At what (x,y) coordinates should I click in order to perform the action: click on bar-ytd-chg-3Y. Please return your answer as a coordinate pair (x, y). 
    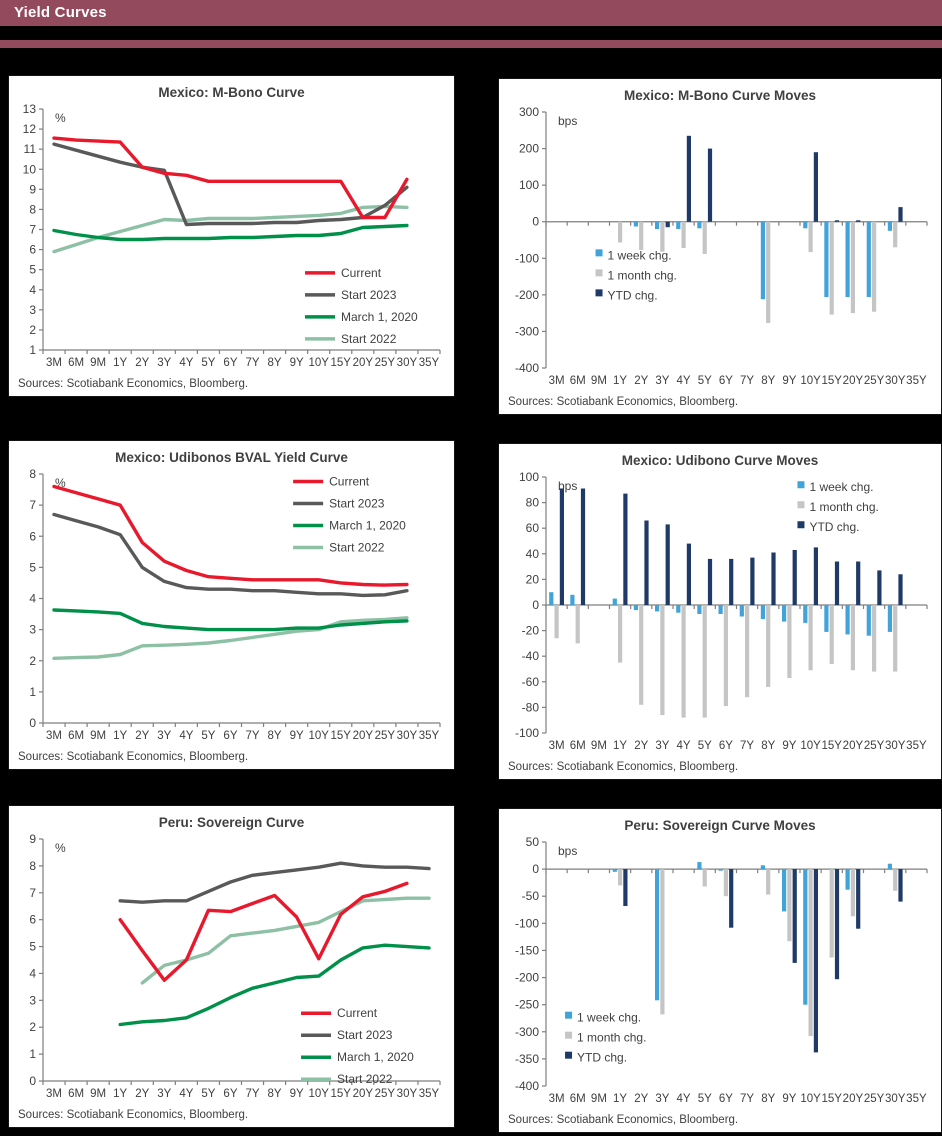
    Looking at the image, I should click on (667, 224).